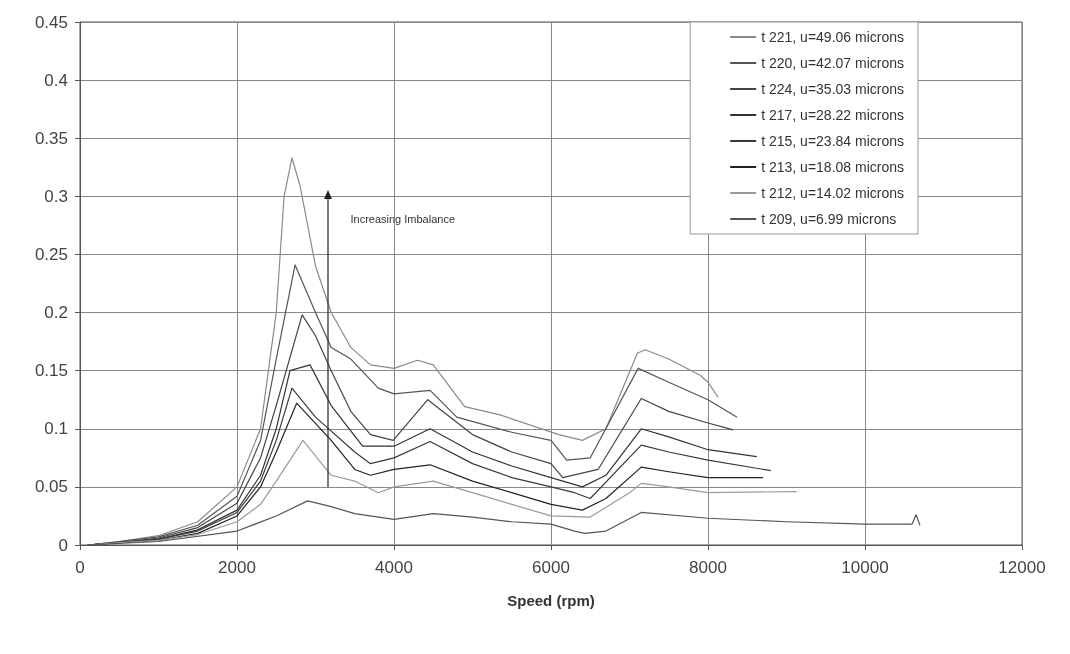  Describe the element at coordinates (51, 22) in the screenshot. I see `y-tick-label: 0.45` at that location.